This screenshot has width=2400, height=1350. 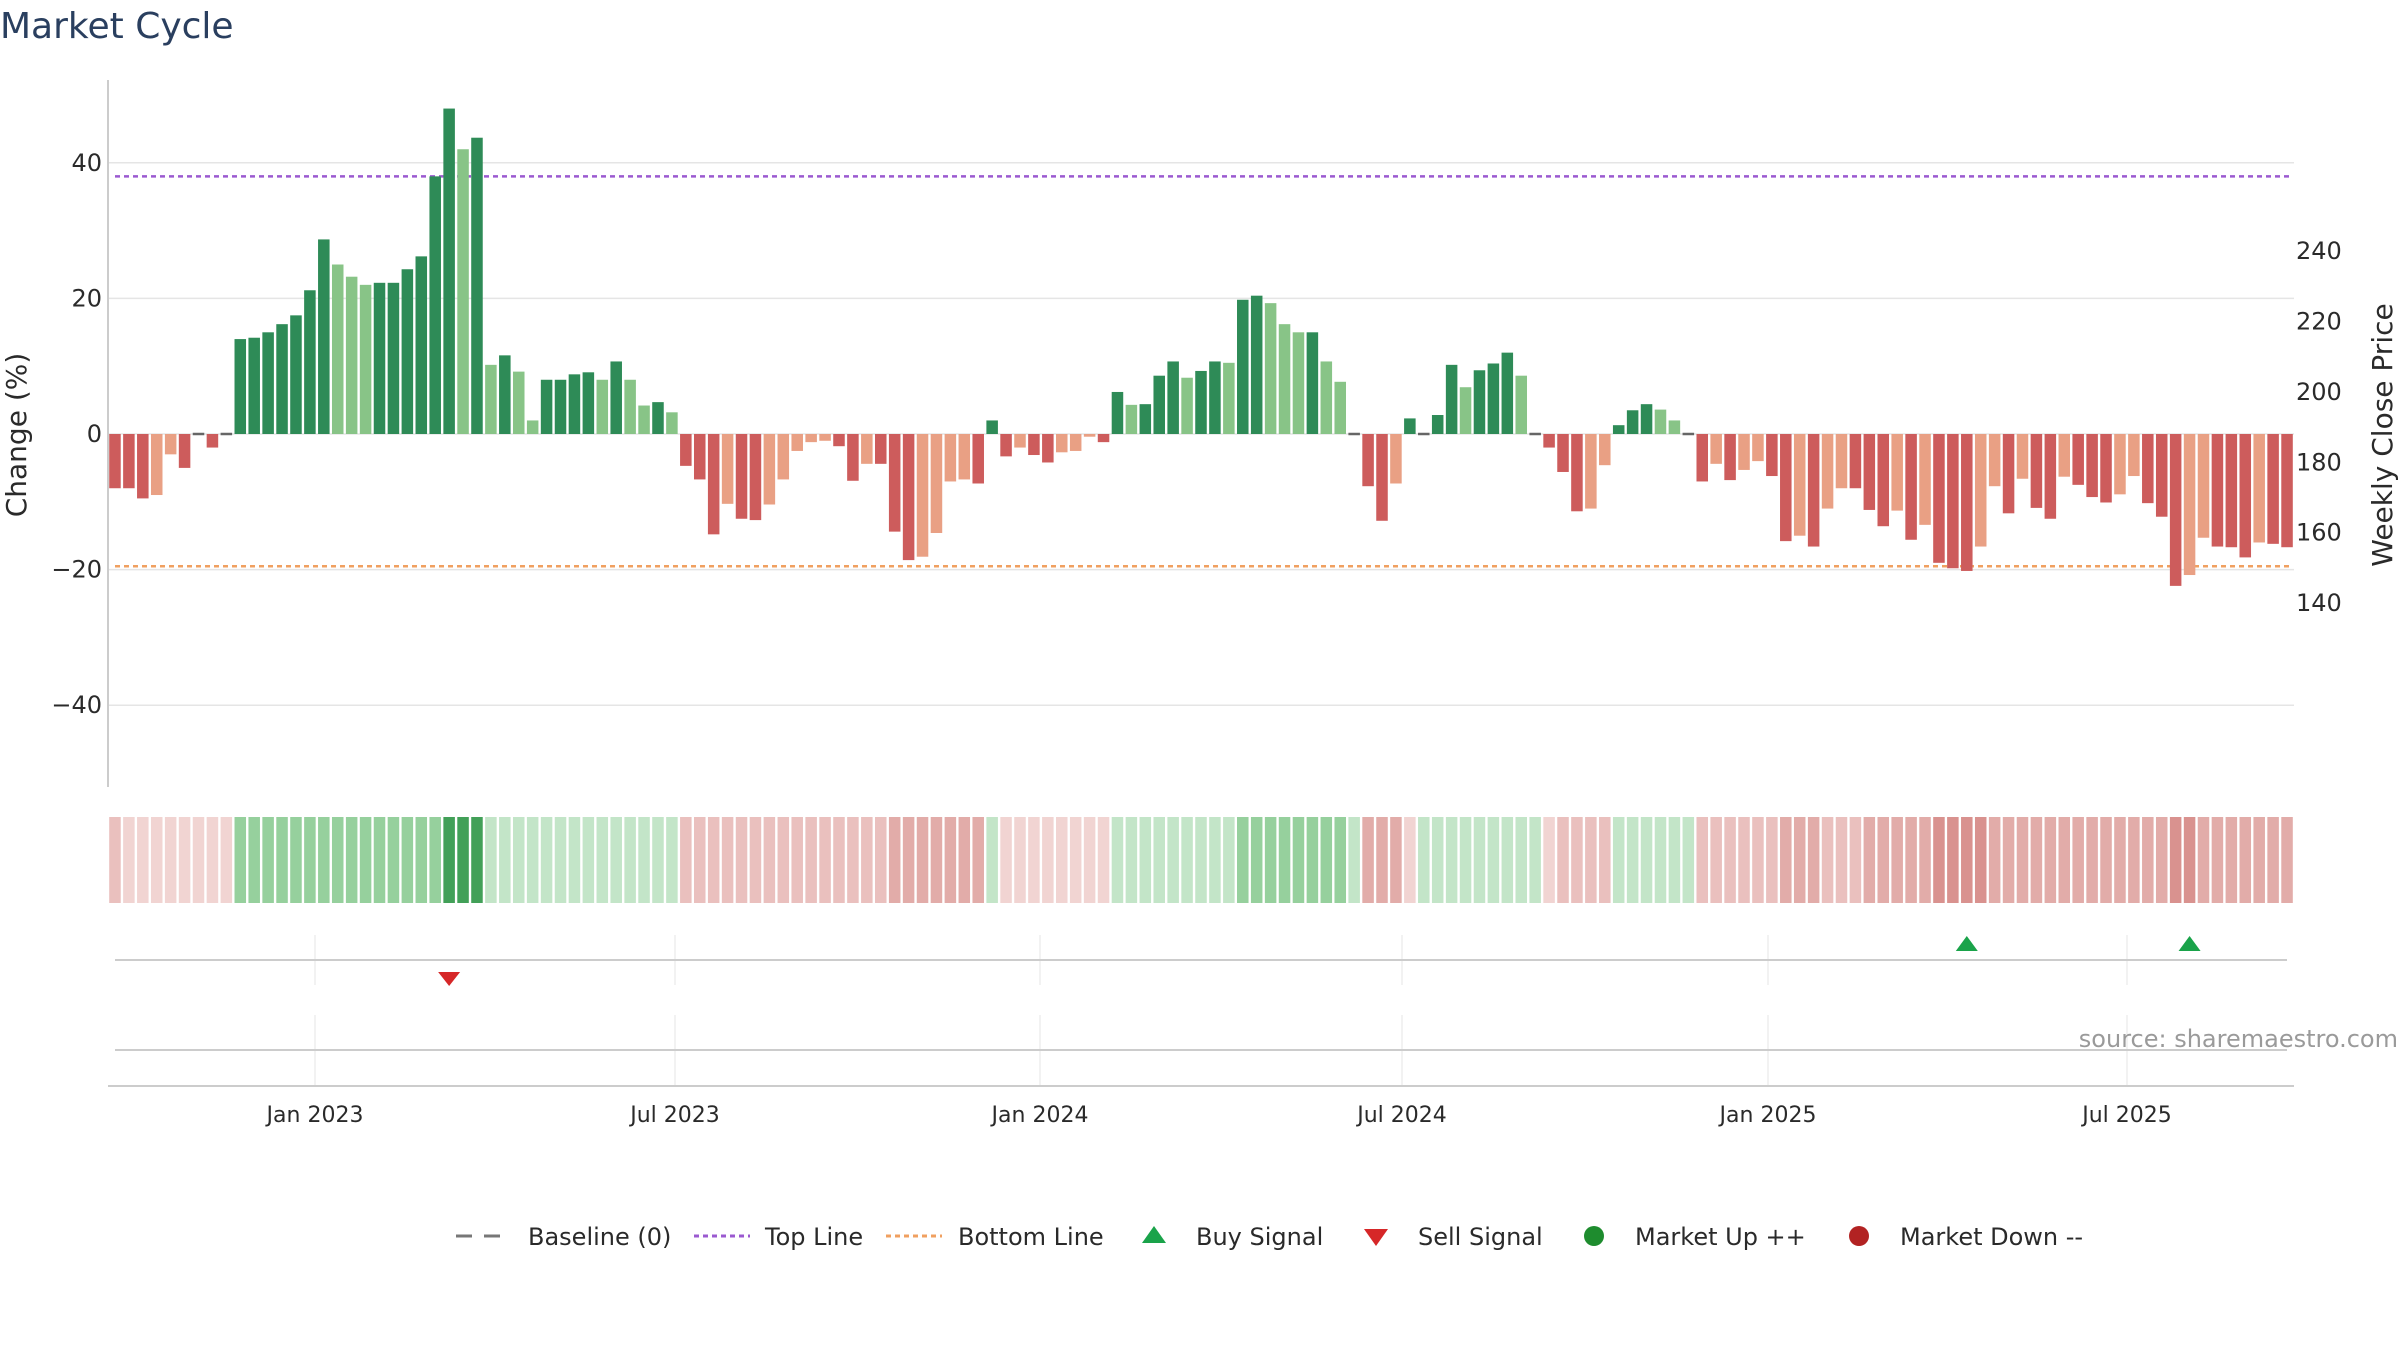 I want to click on y2-tick-label: 240, so click(x=2319, y=251).